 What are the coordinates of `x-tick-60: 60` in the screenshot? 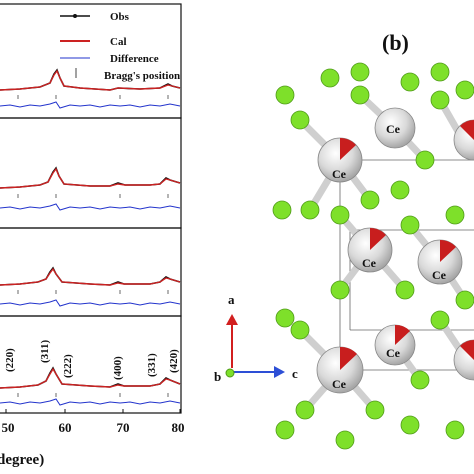 It's located at (65, 427).